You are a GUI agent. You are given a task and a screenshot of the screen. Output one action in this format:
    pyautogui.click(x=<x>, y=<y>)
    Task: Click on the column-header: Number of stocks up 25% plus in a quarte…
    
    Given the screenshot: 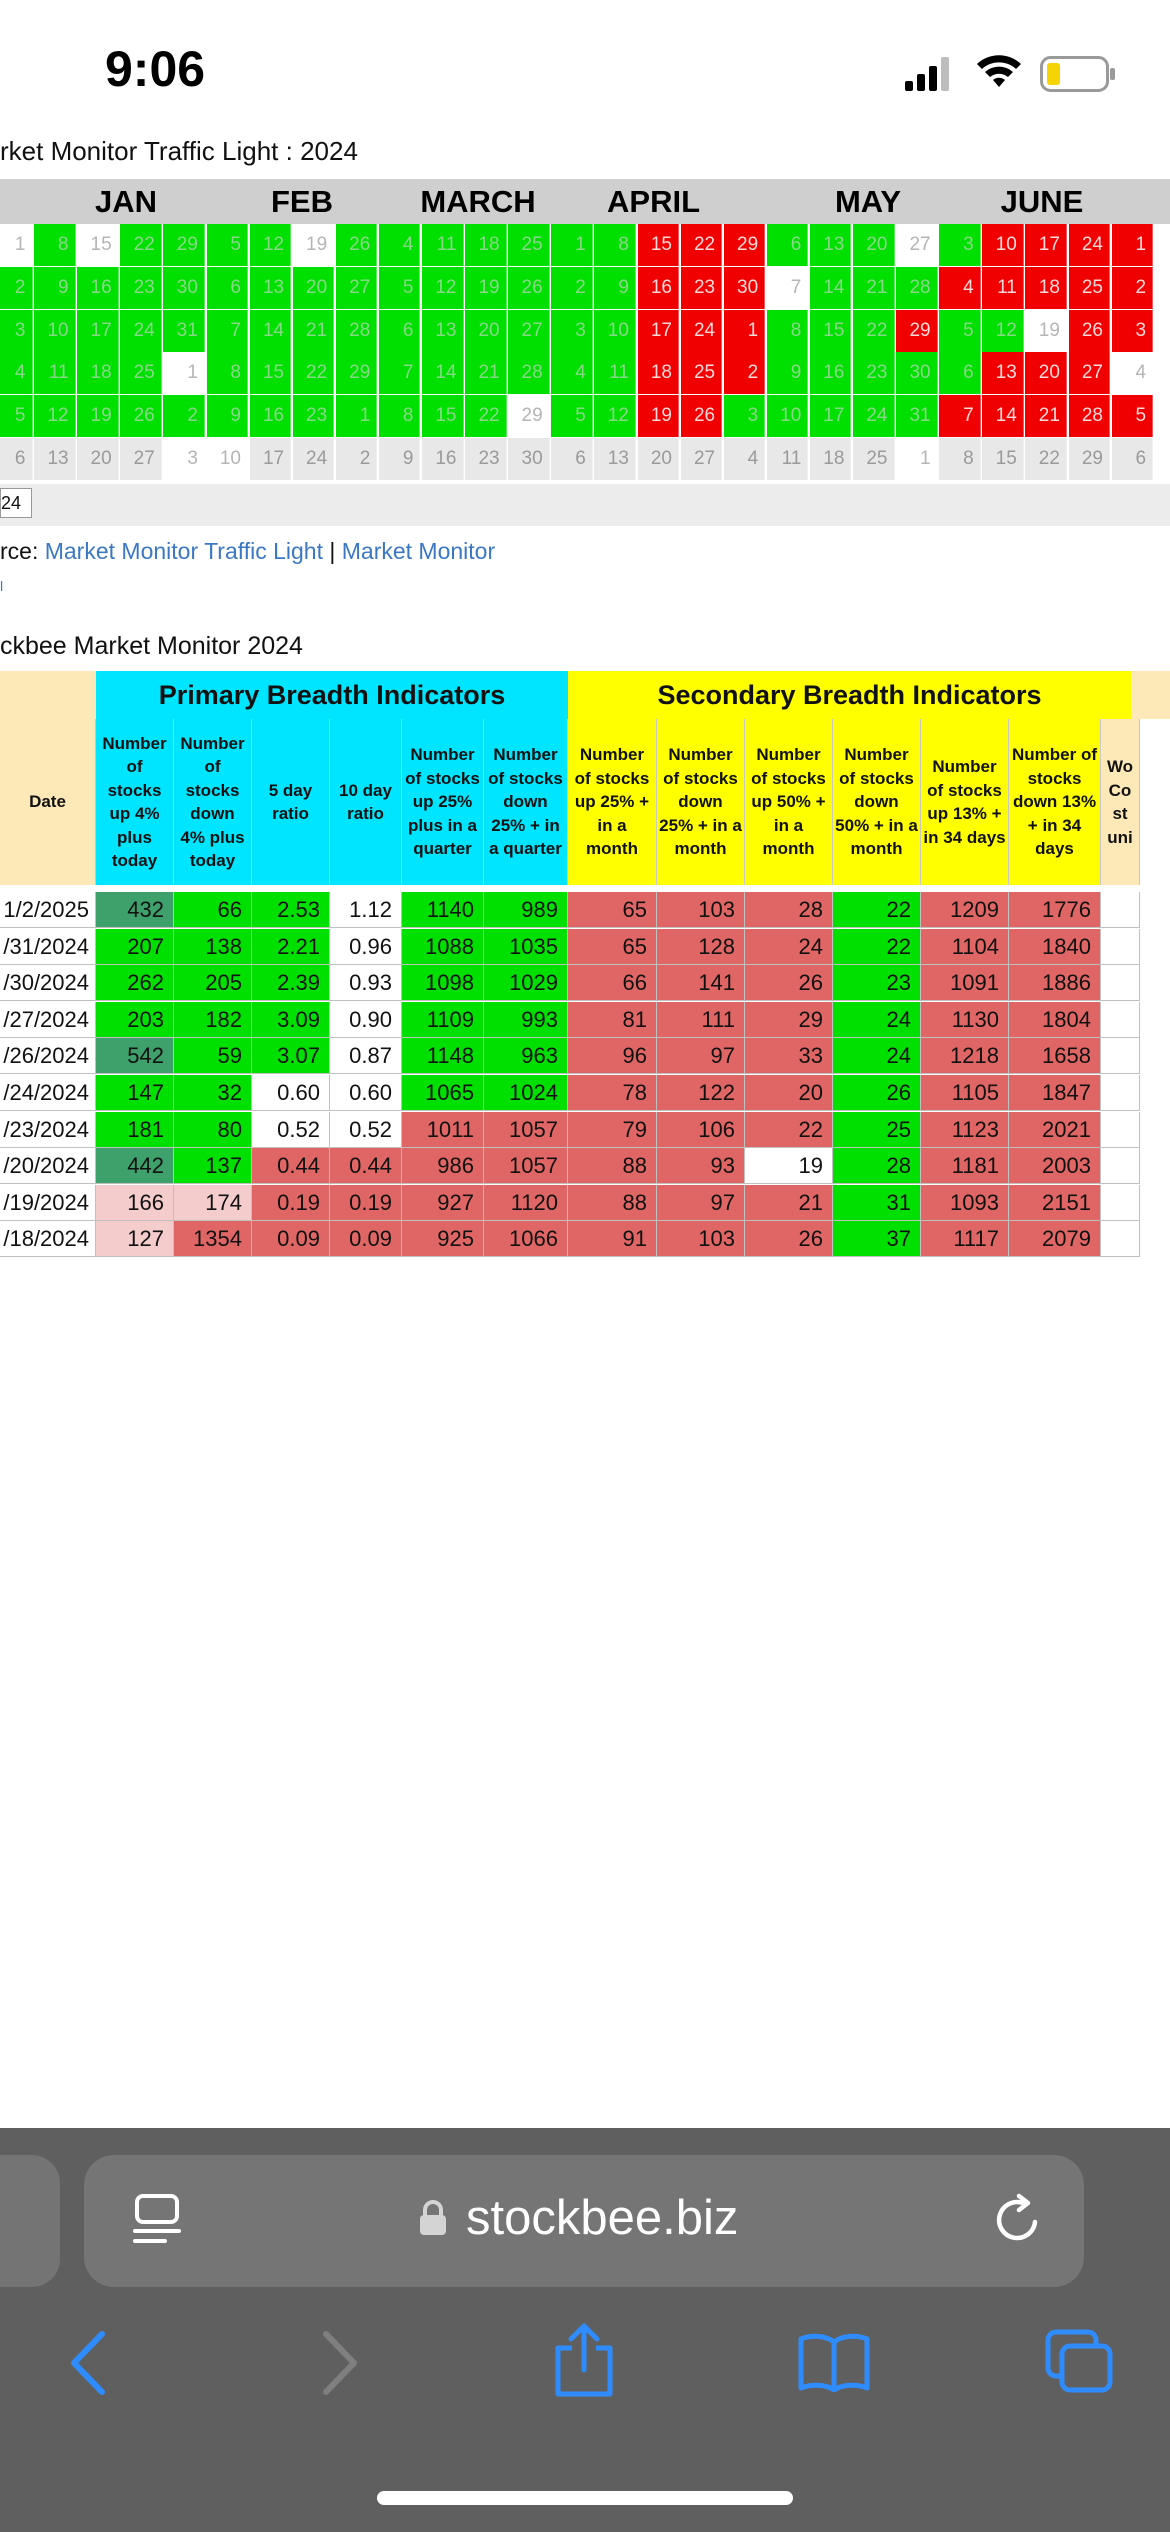 What is the action you would take?
    pyautogui.click(x=443, y=802)
    